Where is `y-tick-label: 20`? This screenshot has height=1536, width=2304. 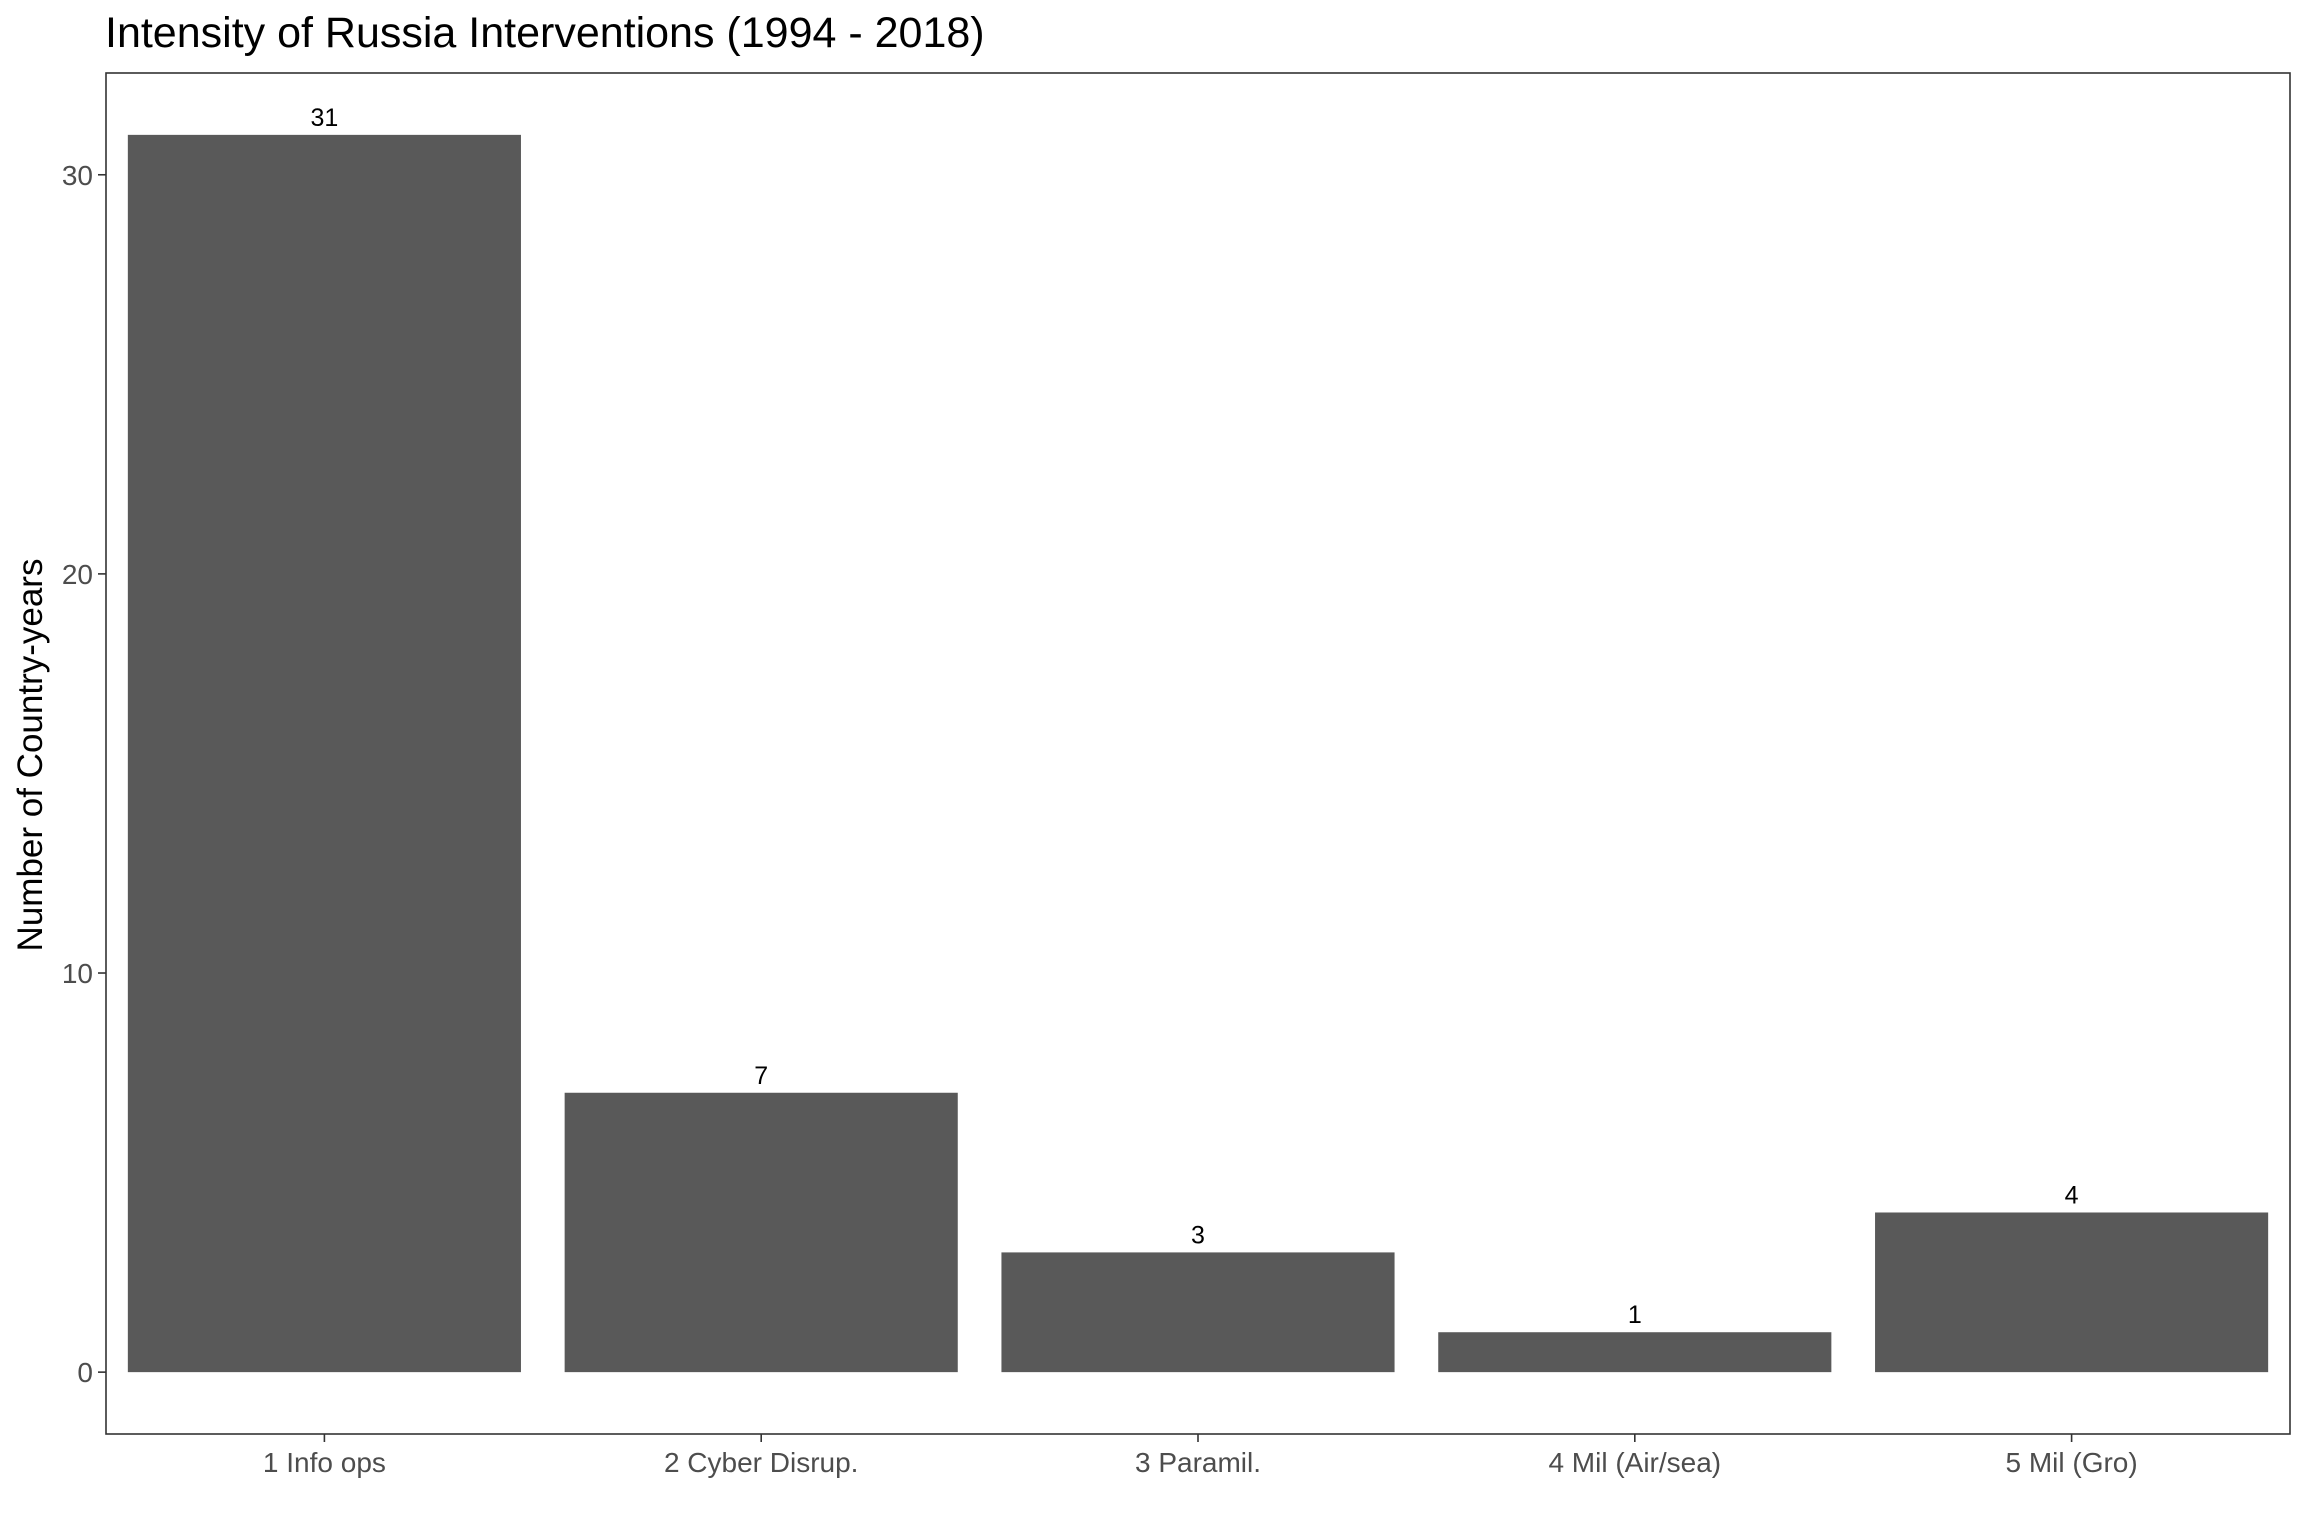 y-tick-label: 20 is located at coordinates (77, 574).